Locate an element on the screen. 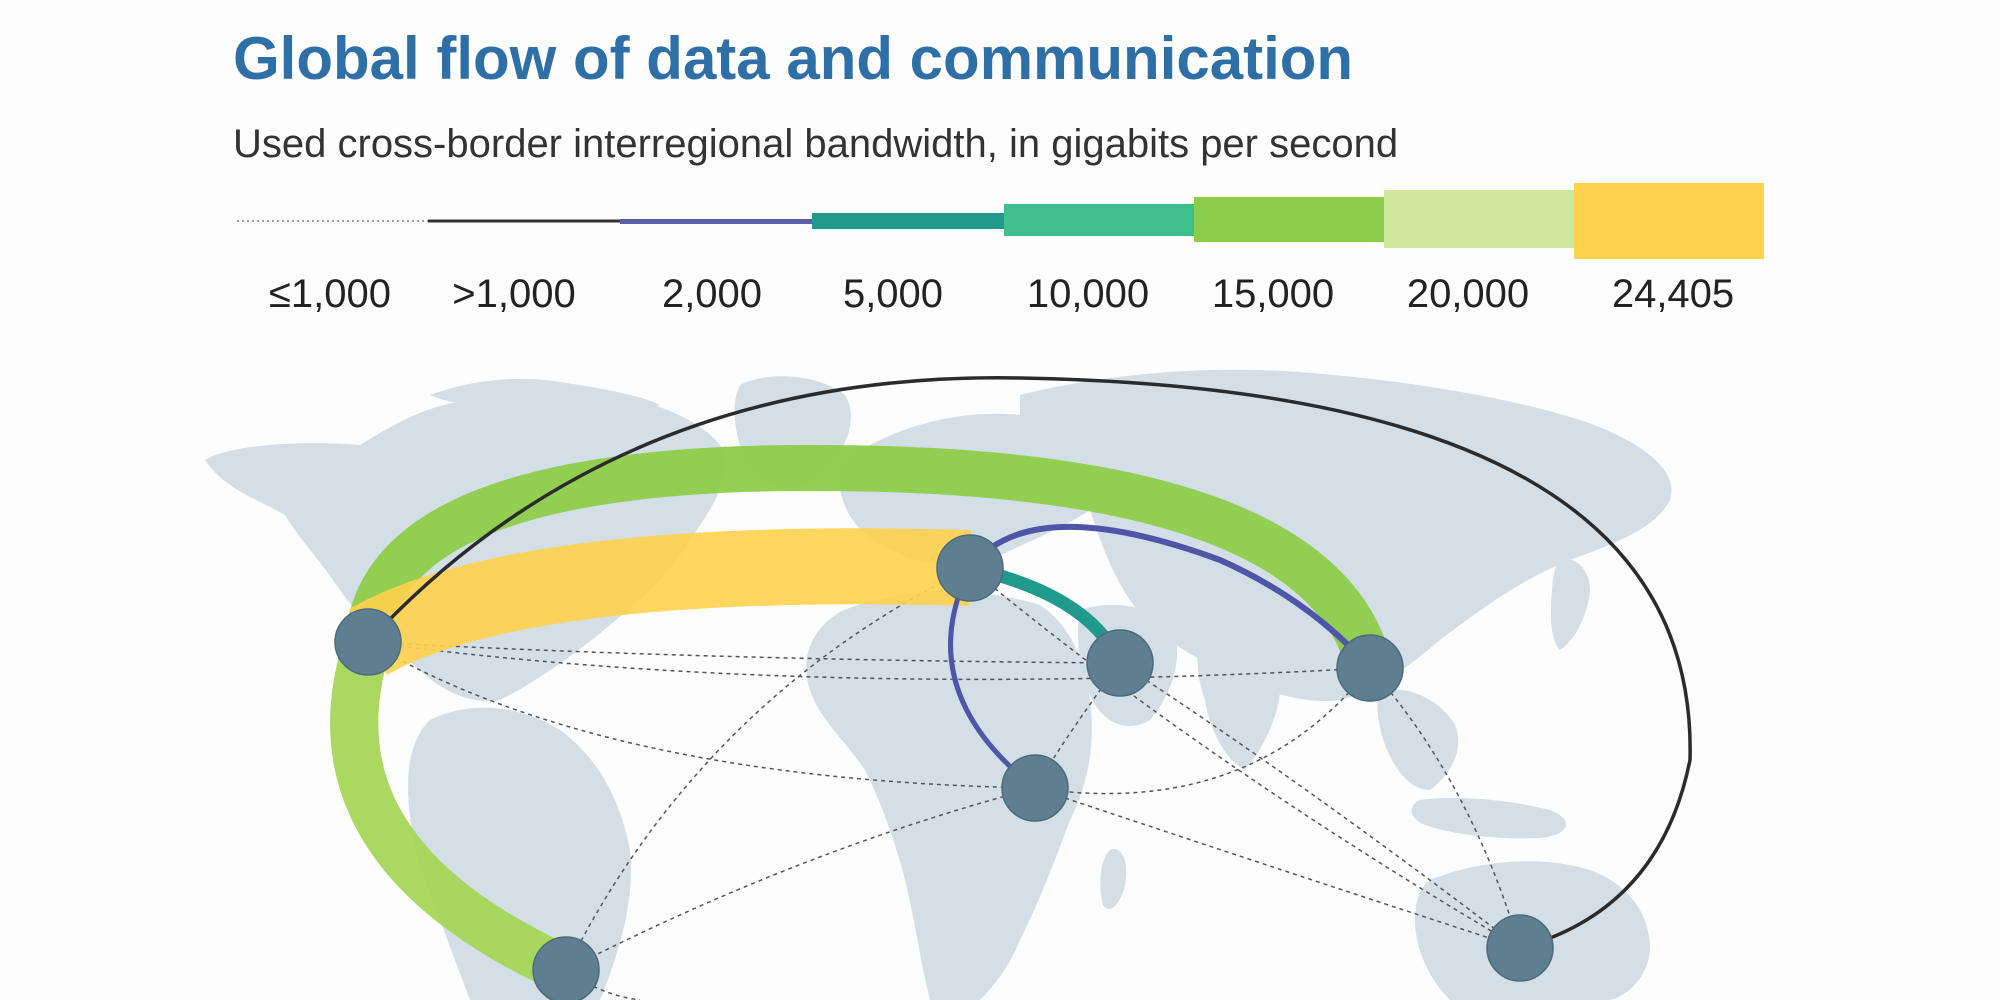  legend-label-le-1000: ≤1,000 is located at coordinates (330, 294).